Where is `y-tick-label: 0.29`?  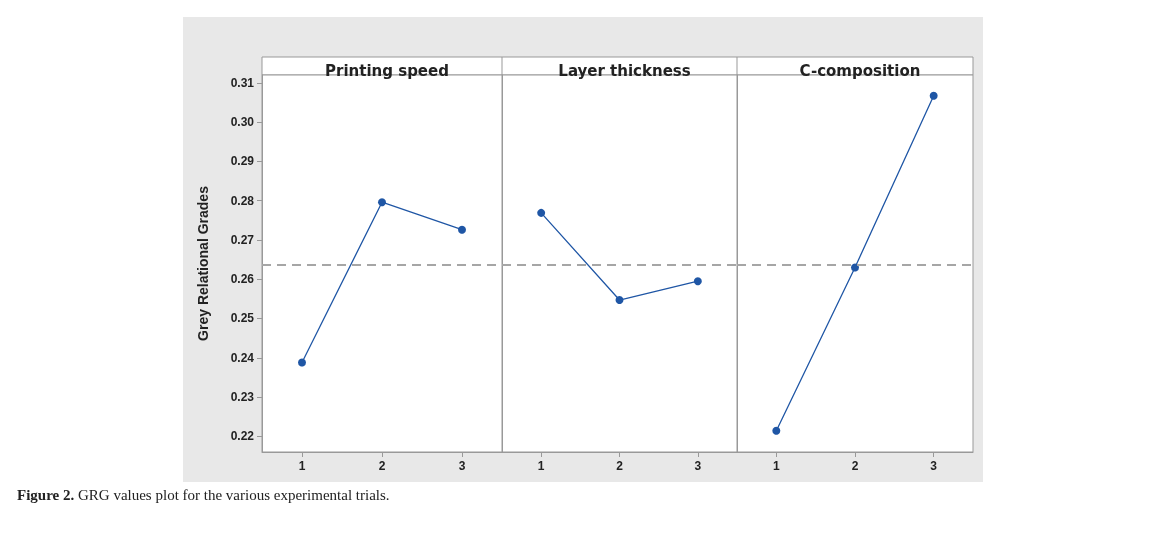
y-tick-label: 0.29 is located at coordinates (242, 161).